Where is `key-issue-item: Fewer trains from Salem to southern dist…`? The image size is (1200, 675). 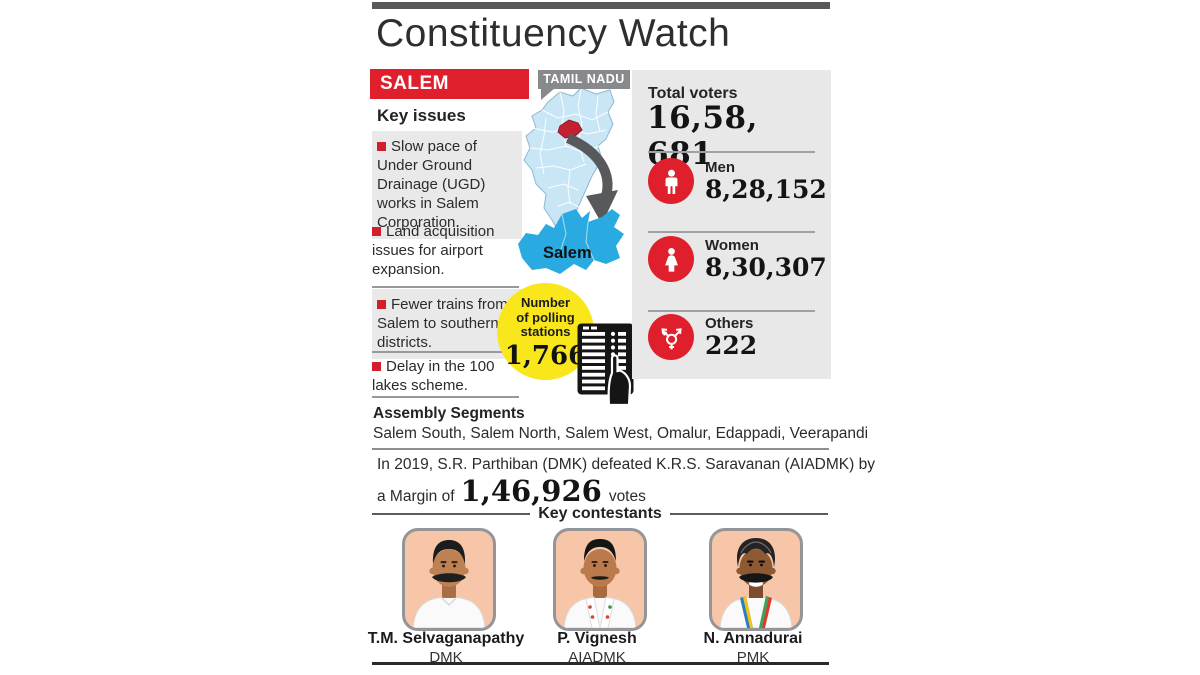 key-issue-item: Fewer trains from Salem to southern dist… is located at coordinates (447, 324).